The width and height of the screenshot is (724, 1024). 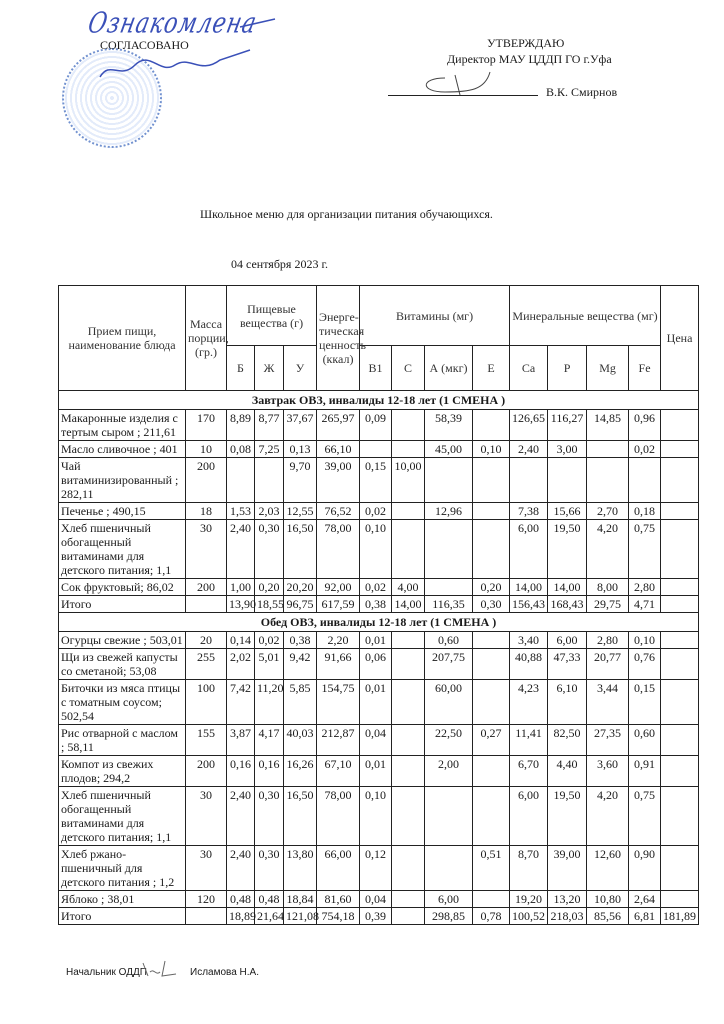 I want to click on value-cell: 13,90, so click(x=241, y=604).